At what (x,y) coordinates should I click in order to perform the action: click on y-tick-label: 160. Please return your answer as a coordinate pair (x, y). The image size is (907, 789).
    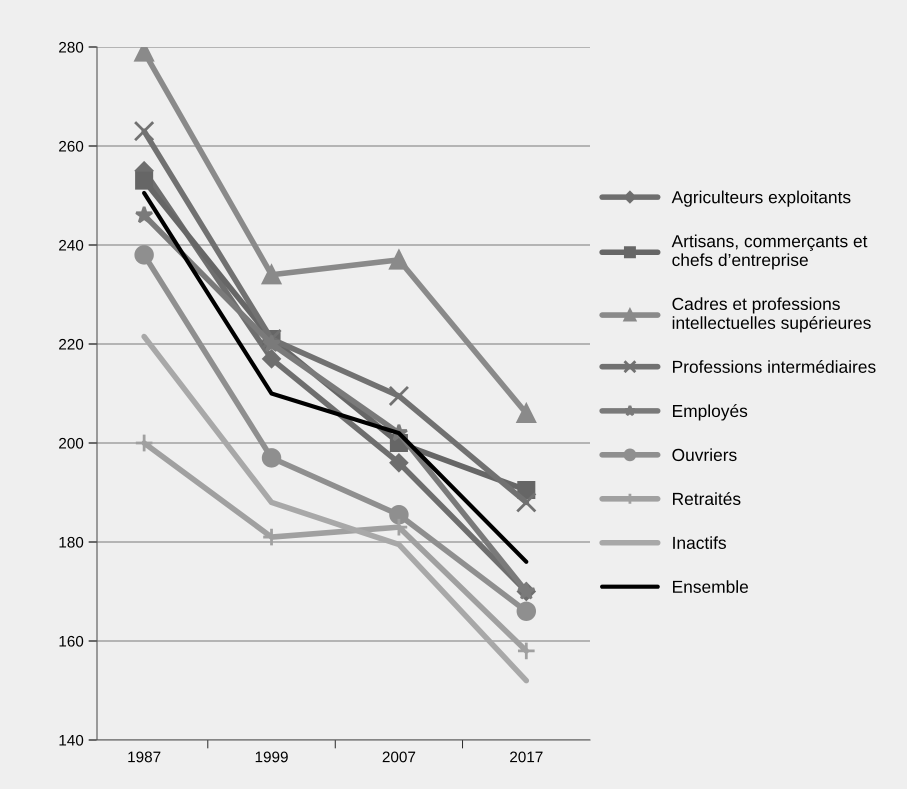
    Looking at the image, I should click on (71, 641).